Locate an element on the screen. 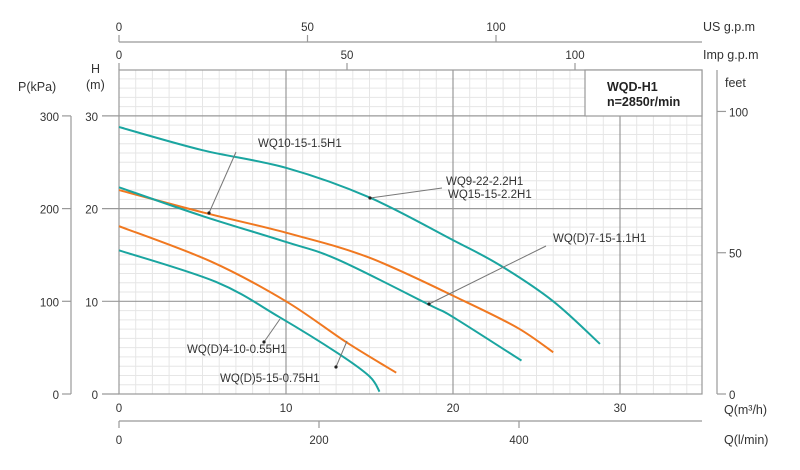  chart-title: WQD-H1 is located at coordinates (632, 87).